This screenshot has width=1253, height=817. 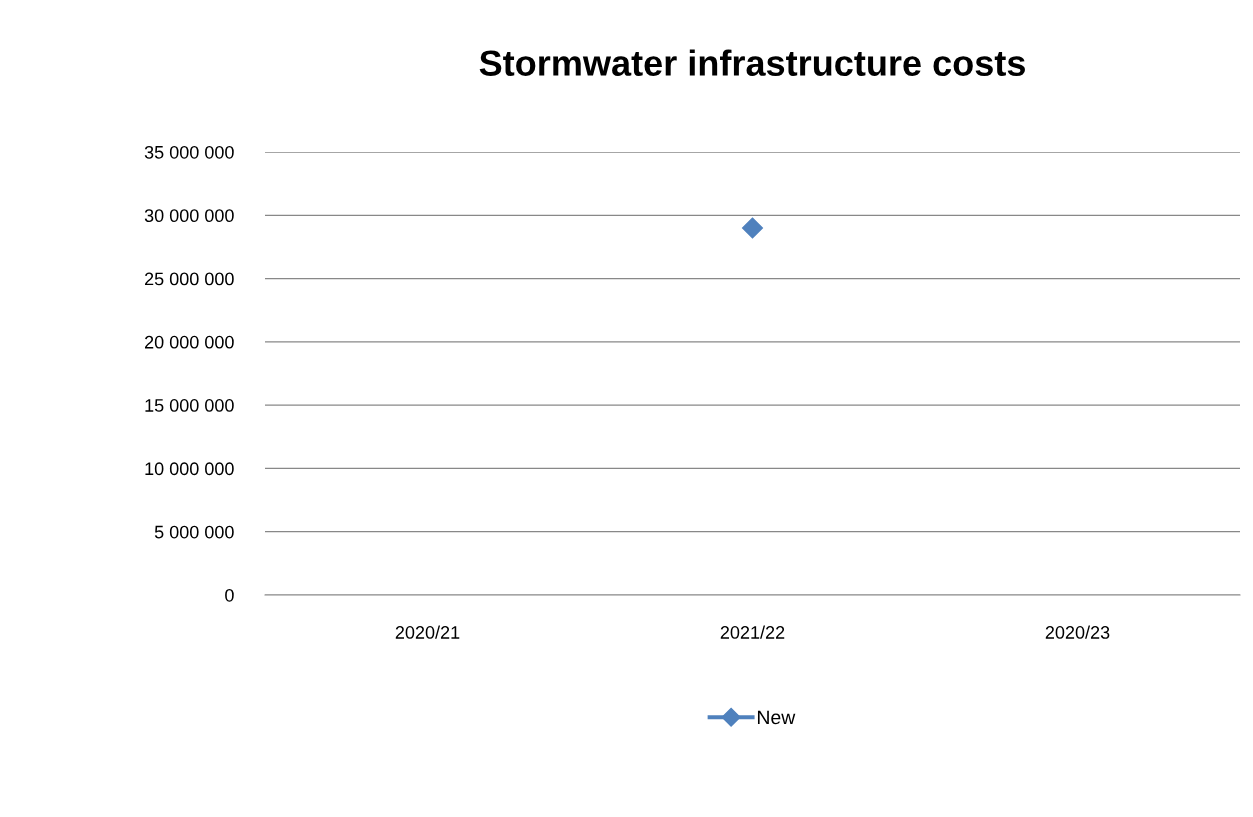 What do you see at coordinates (752, 632) in the screenshot?
I see `x-tick-label: 2021/22` at bounding box center [752, 632].